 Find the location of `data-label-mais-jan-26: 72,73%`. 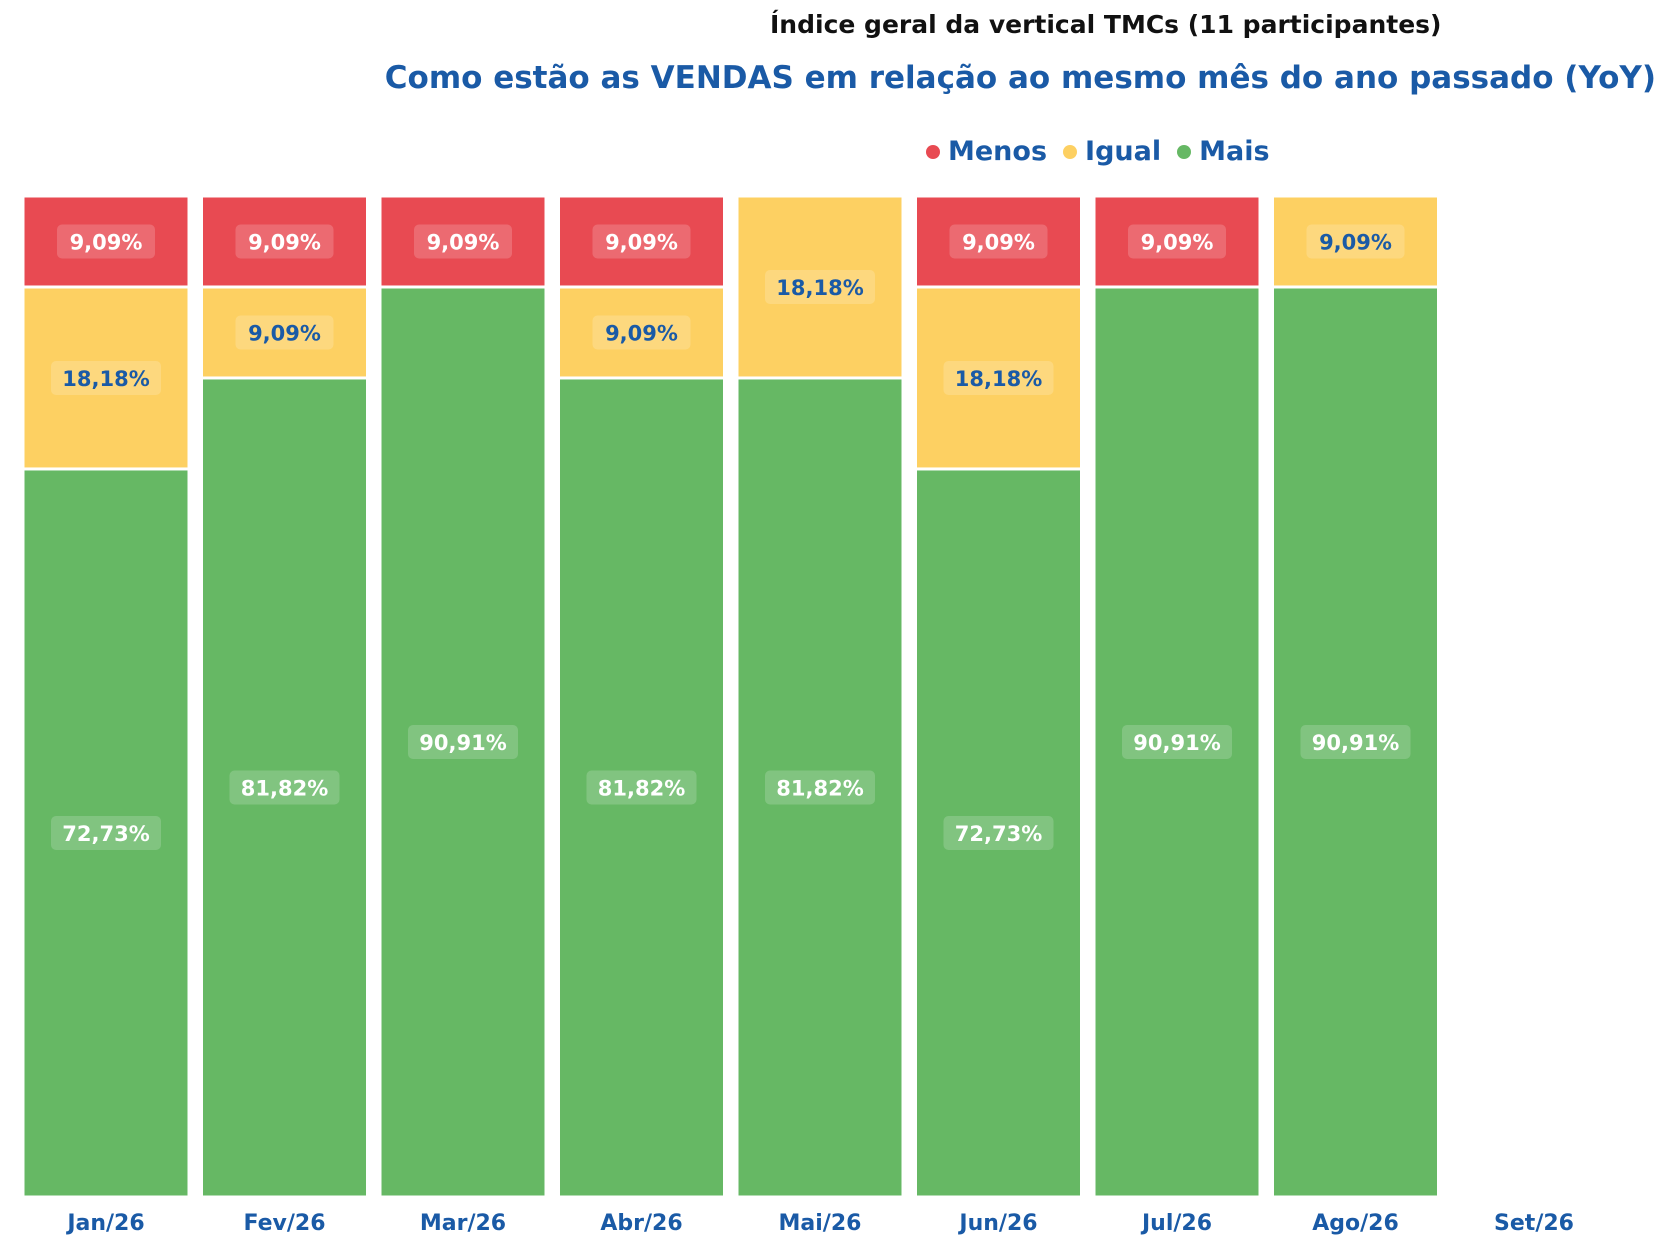

data-label-mais-jan-26: 72,73% is located at coordinates (106, 832).